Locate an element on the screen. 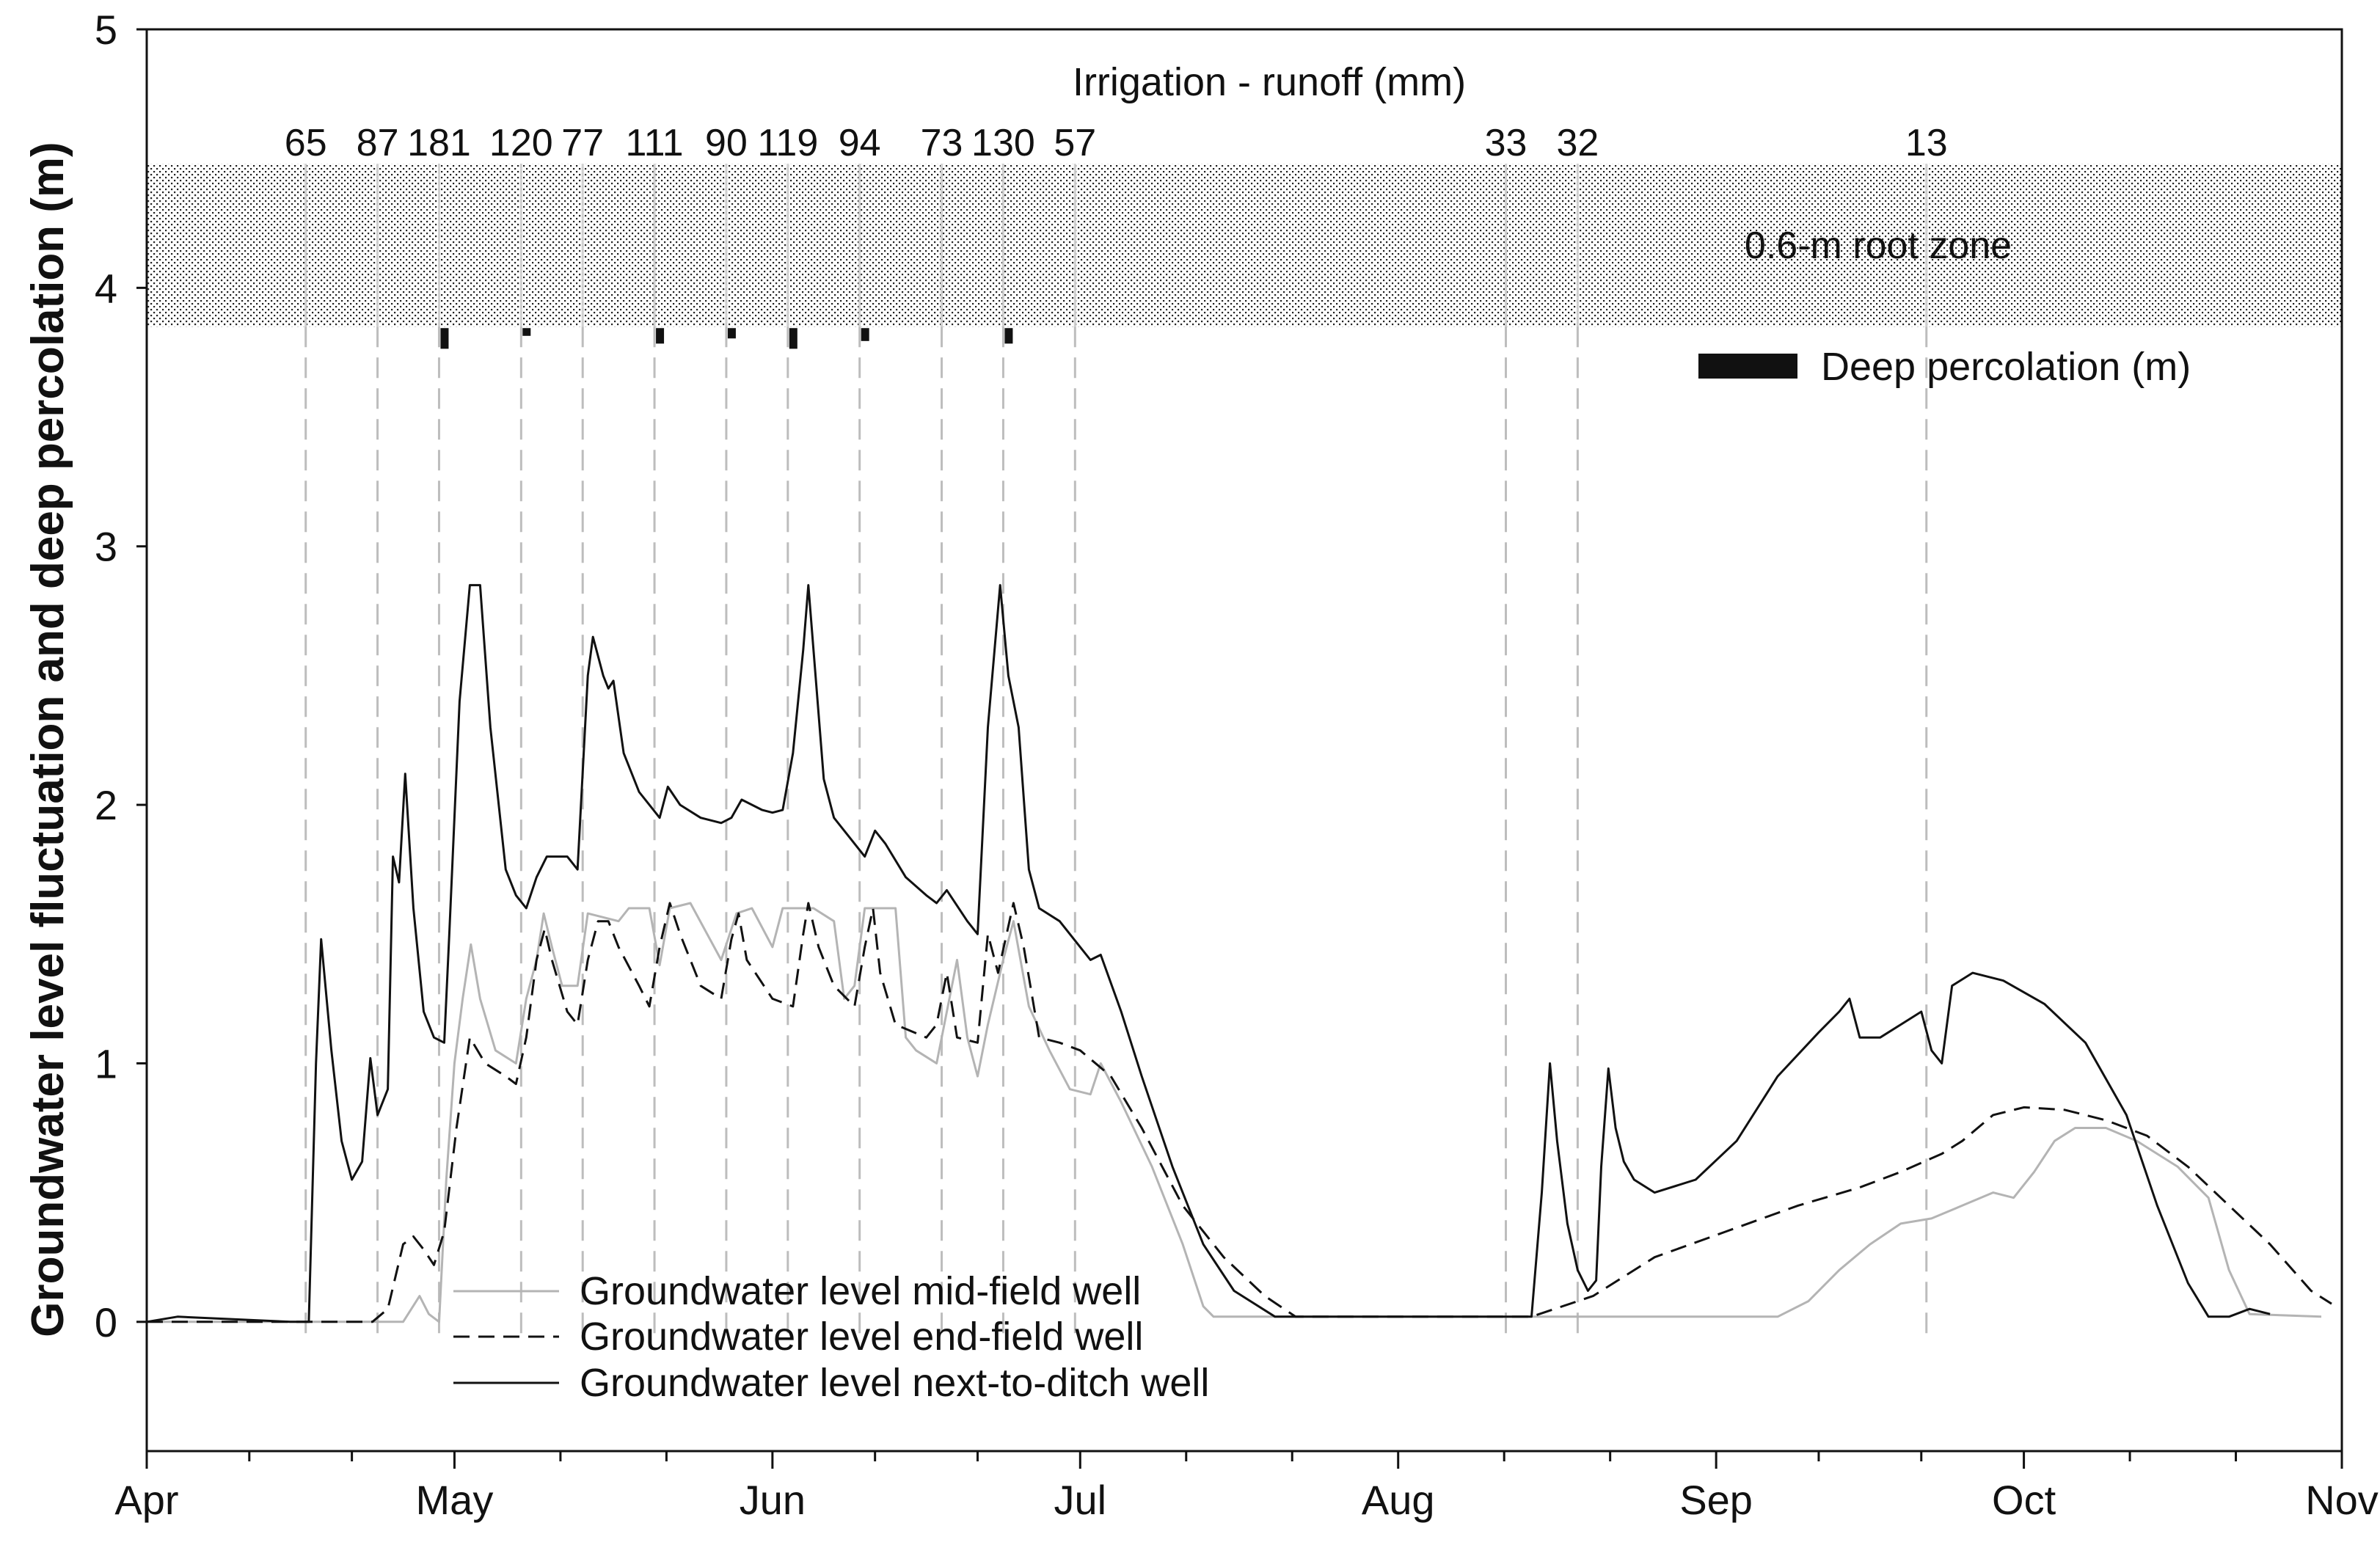 This screenshot has height=1545, width=2380. y-axis-ticks: 0 1 2 3 4 5 is located at coordinates (121, 676).